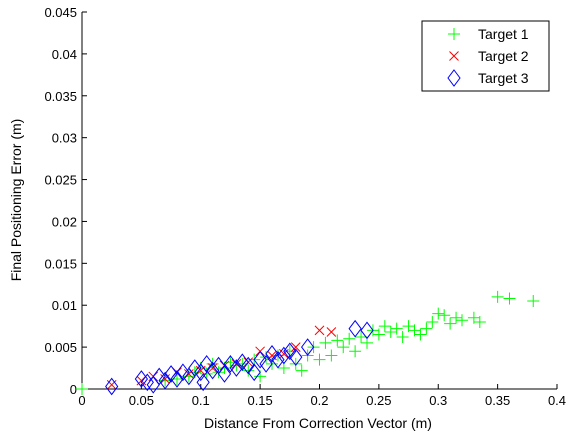  What do you see at coordinates (60, 347) in the screenshot?
I see `y-tick-label: 0.005` at bounding box center [60, 347].